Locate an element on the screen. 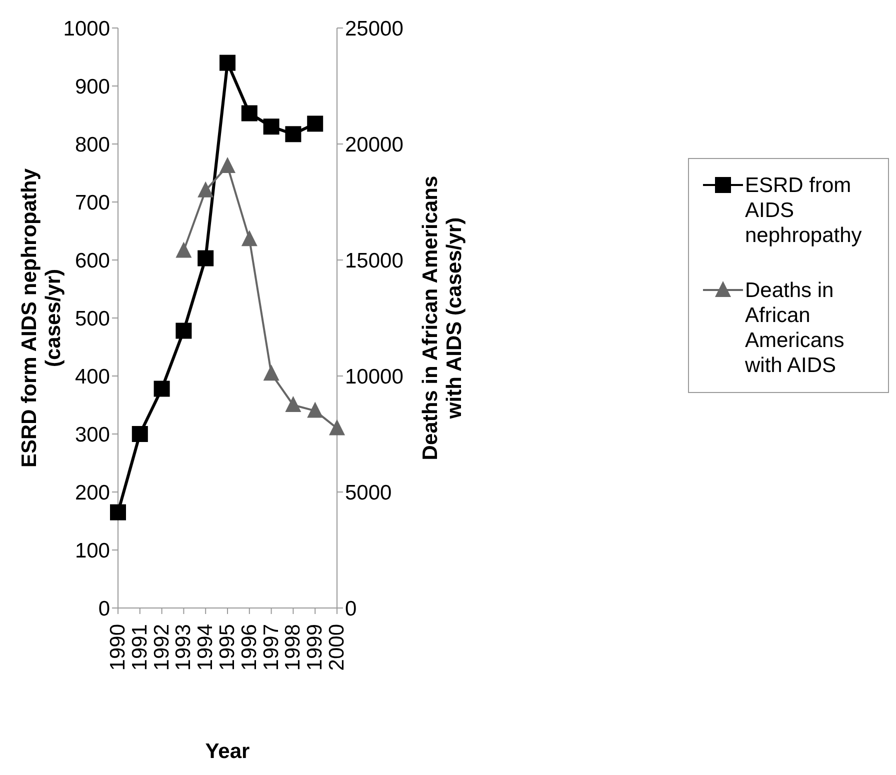 This screenshot has width=896, height=775. y2-tick-label: 5000 is located at coordinates (368, 492).